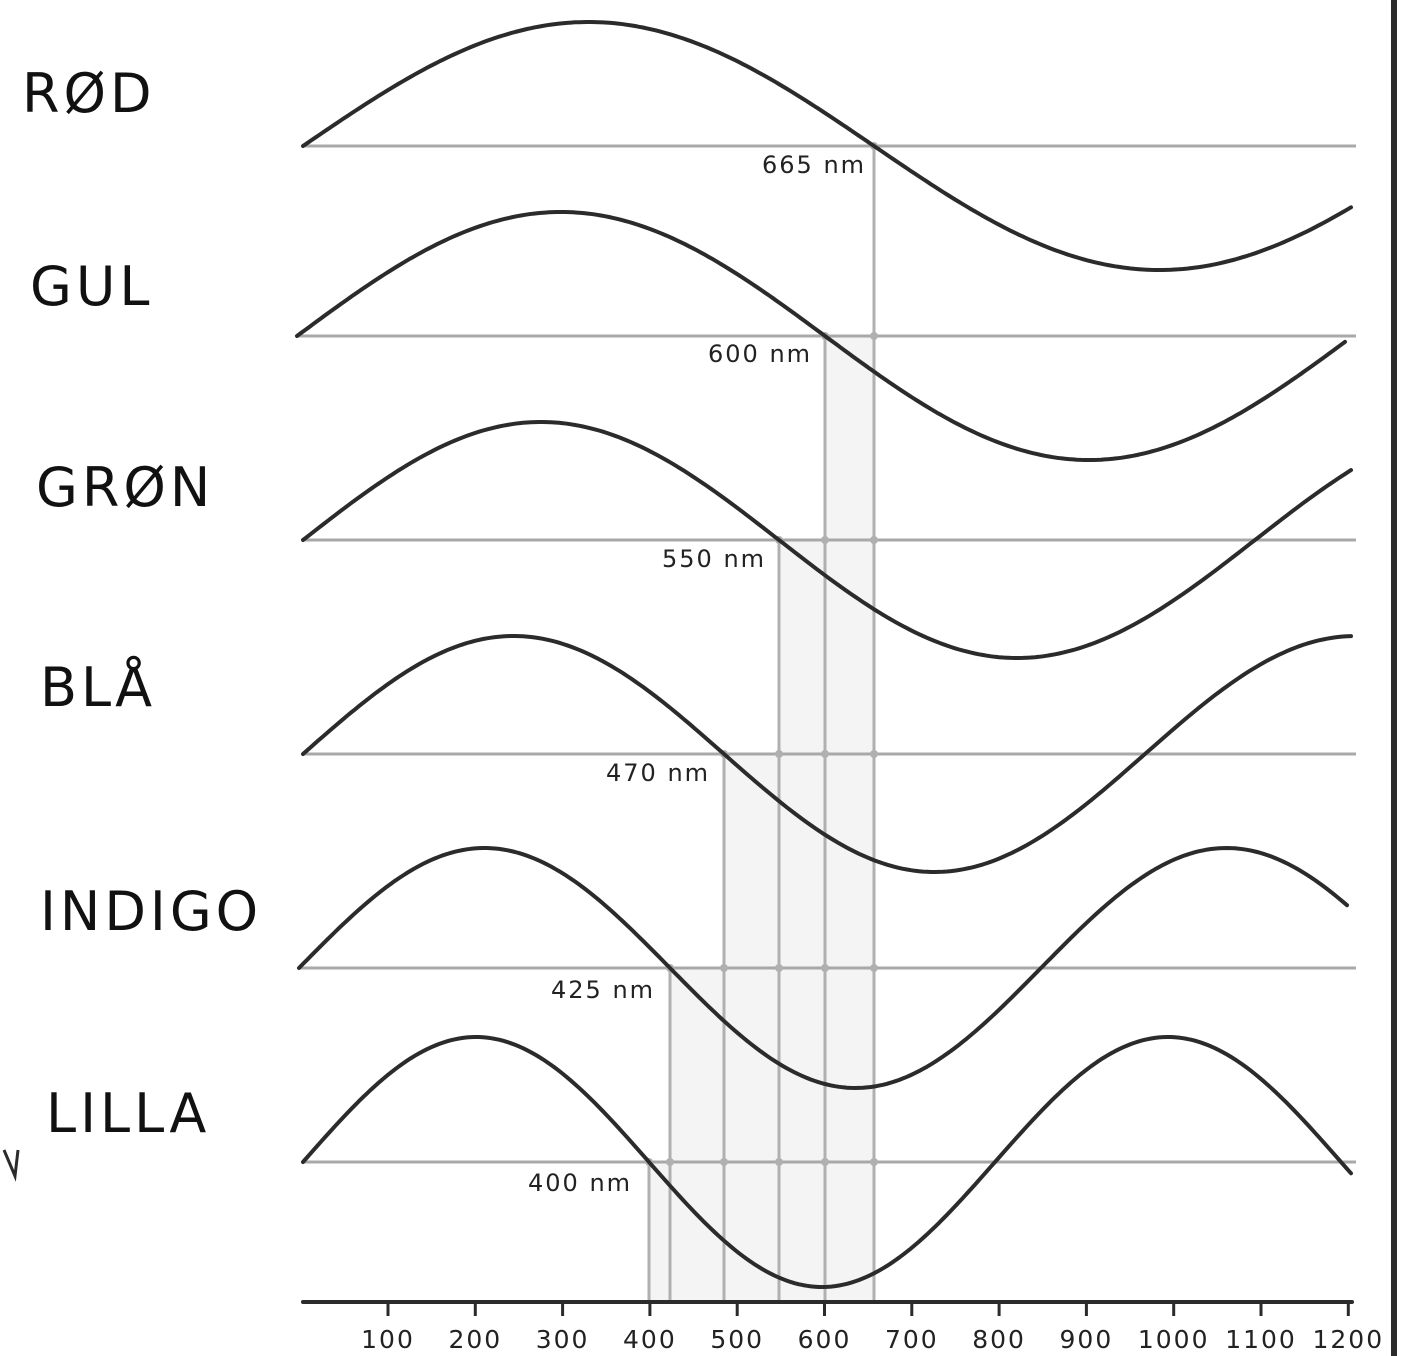 This screenshot has height=1356, width=1404. Describe the element at coordinates (825, 1339) in the screenshot. I see `x-tick-label: 600` at that location.